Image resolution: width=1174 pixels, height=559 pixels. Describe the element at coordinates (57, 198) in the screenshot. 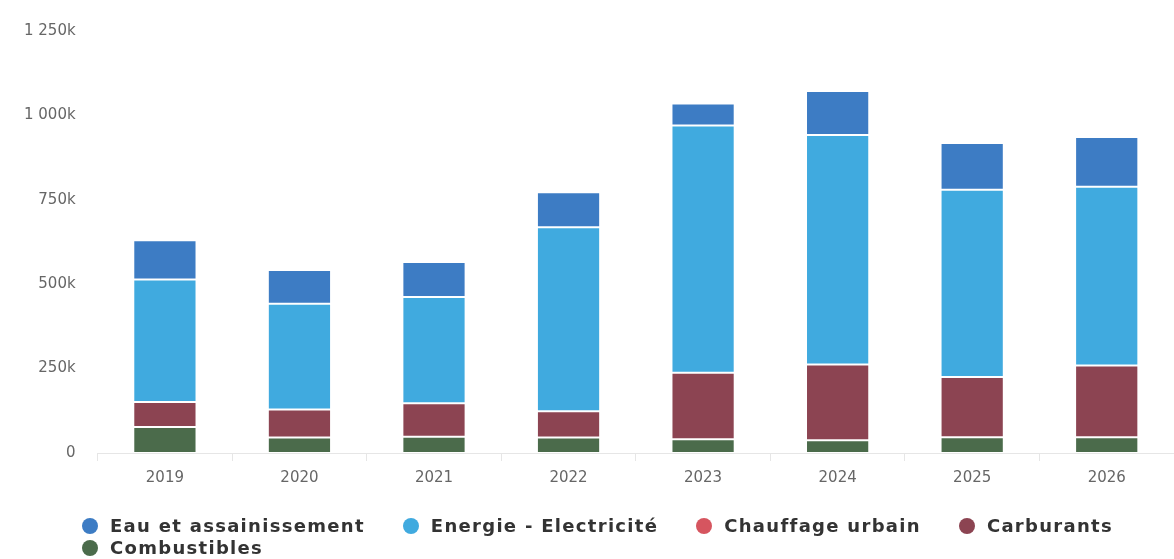

I see `y-tick-label: 750k` at that location.